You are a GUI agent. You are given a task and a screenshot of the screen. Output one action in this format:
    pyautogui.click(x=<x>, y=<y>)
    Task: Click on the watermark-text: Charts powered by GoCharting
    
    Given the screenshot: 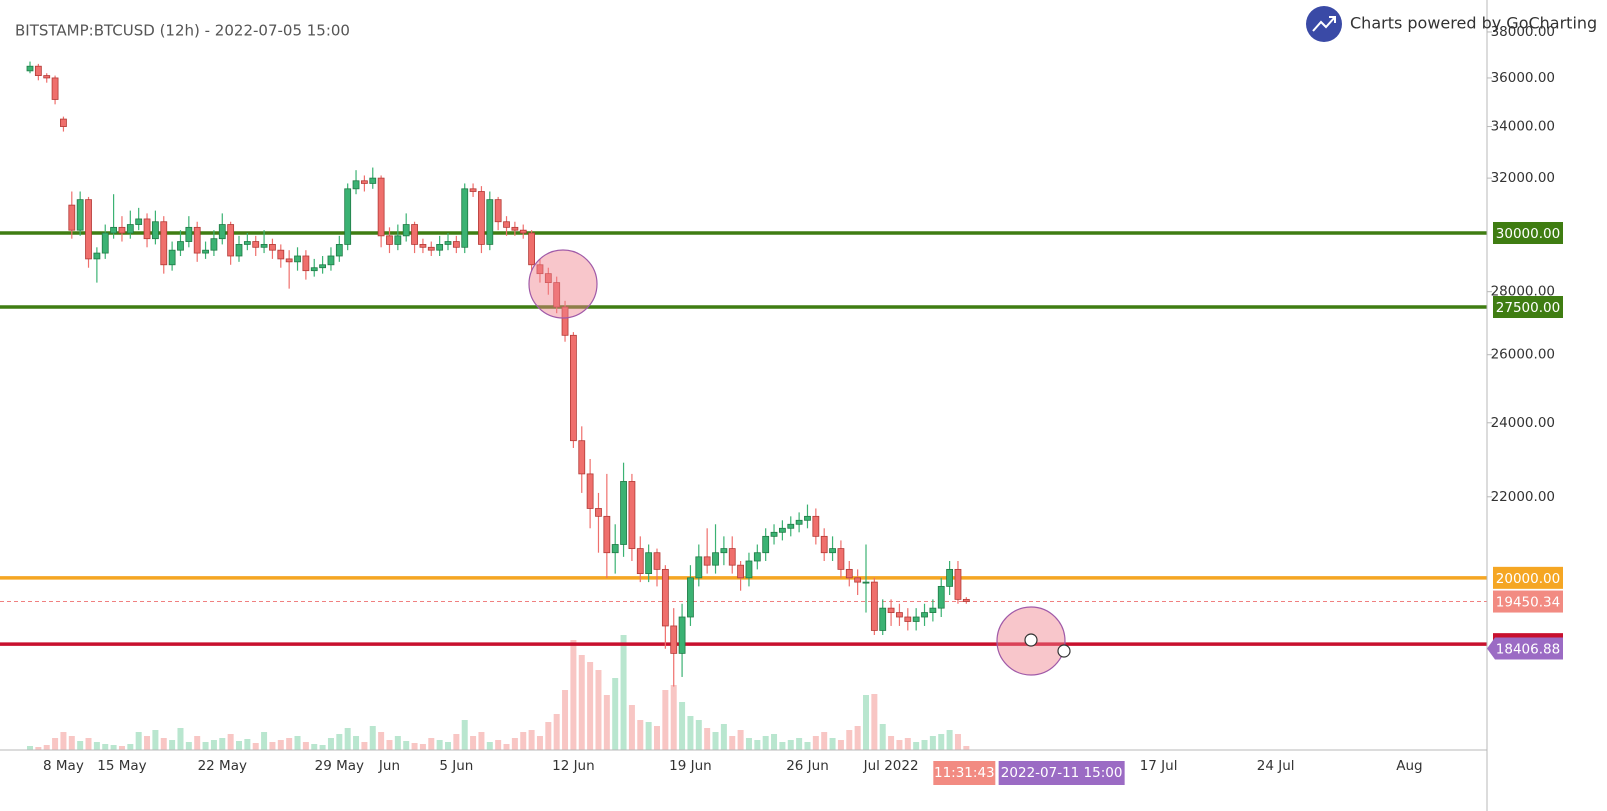 What is the action you would take?
    pyautogui.click(x=1473, y=23)
    